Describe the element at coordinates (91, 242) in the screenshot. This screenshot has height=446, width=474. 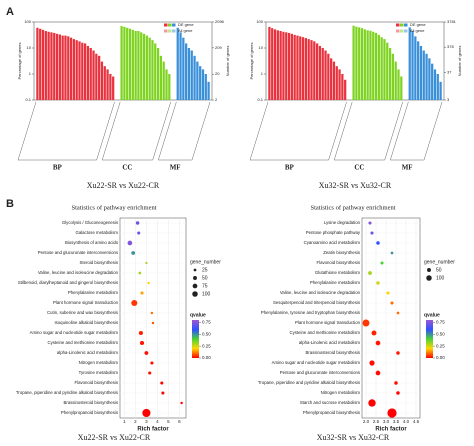
I see `y-tick-label: Biosynthesis of amino acids` at that location.